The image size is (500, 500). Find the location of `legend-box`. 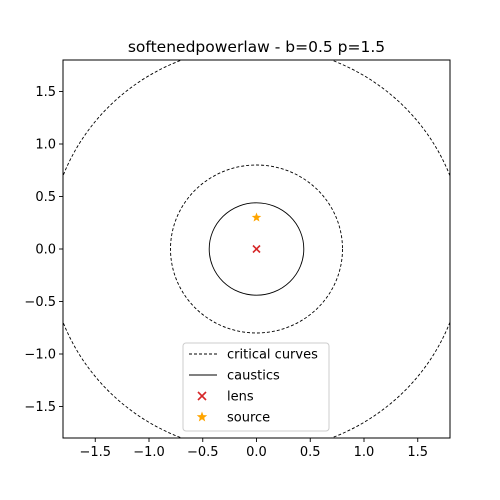

legend-box is located at coordinates (256, 387).